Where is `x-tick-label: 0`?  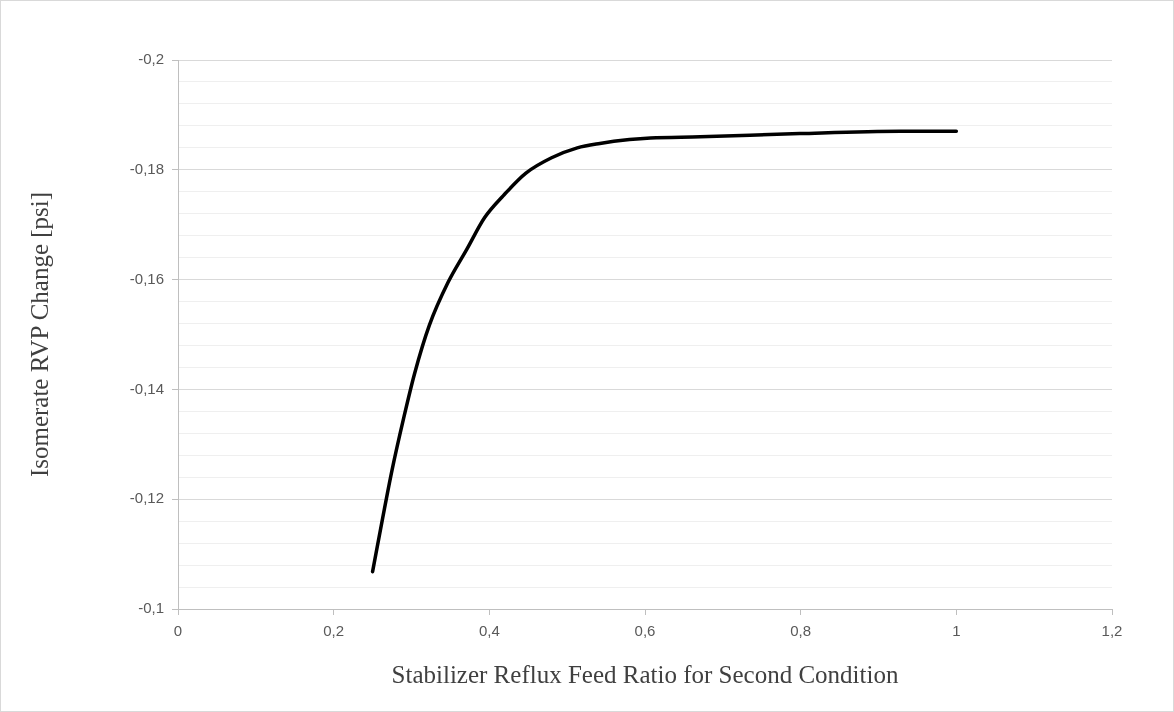
x-tick-label: 0 is located at coordinates (178, 631).